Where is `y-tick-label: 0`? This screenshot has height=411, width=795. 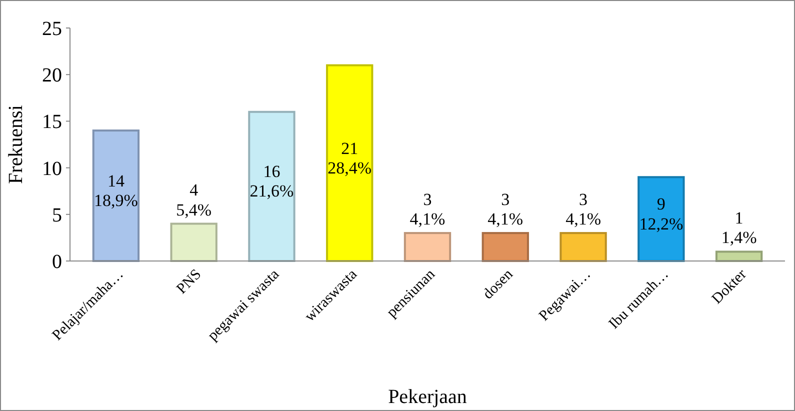
y-tick-label: 0 is located at coordinates (57, 262).